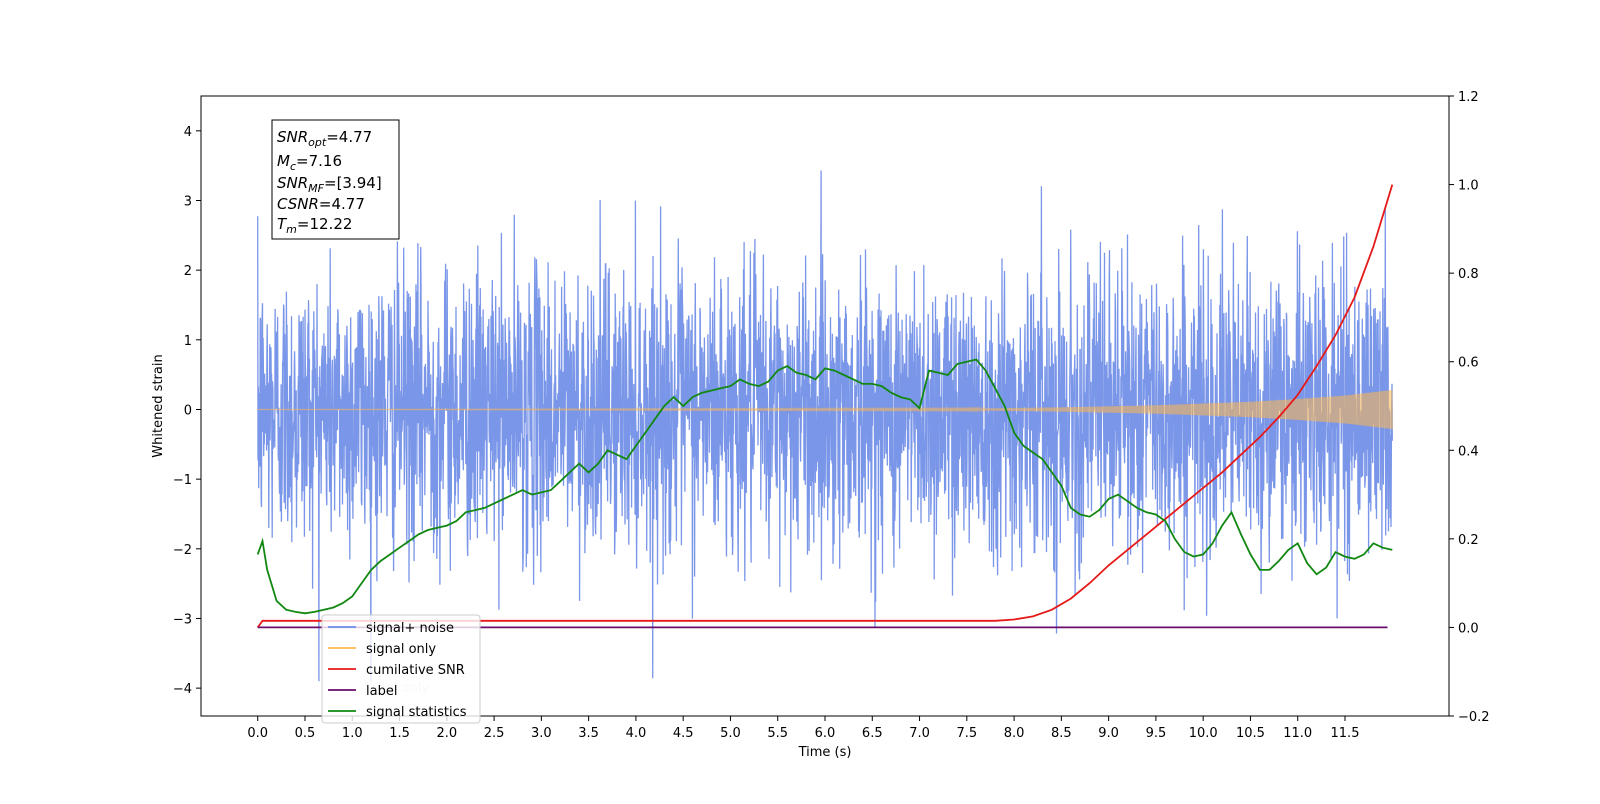  What do you see at coordinates (401, 649) in the screenshot?
I see `legend-label: signal only` at bounding box center [401, 649].